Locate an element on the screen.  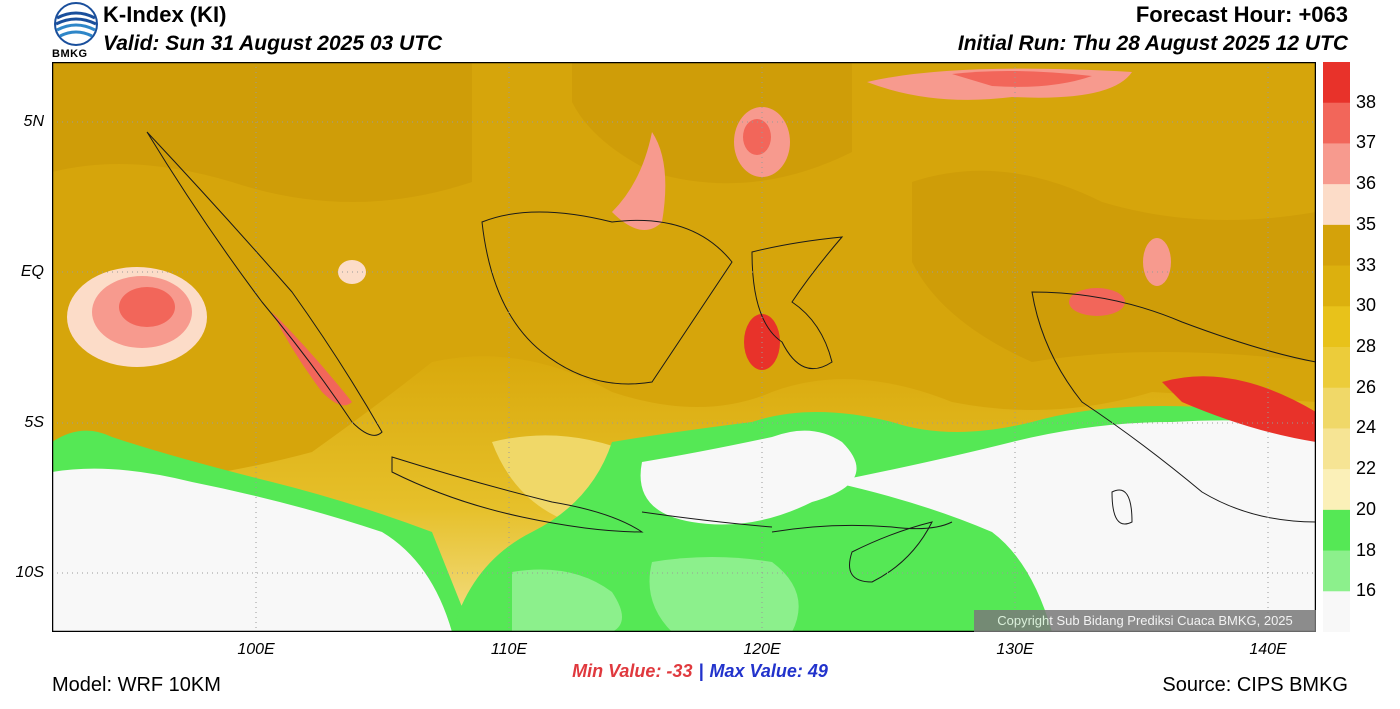
lon-label-100e: 100E is located at coordinates (256, 649).